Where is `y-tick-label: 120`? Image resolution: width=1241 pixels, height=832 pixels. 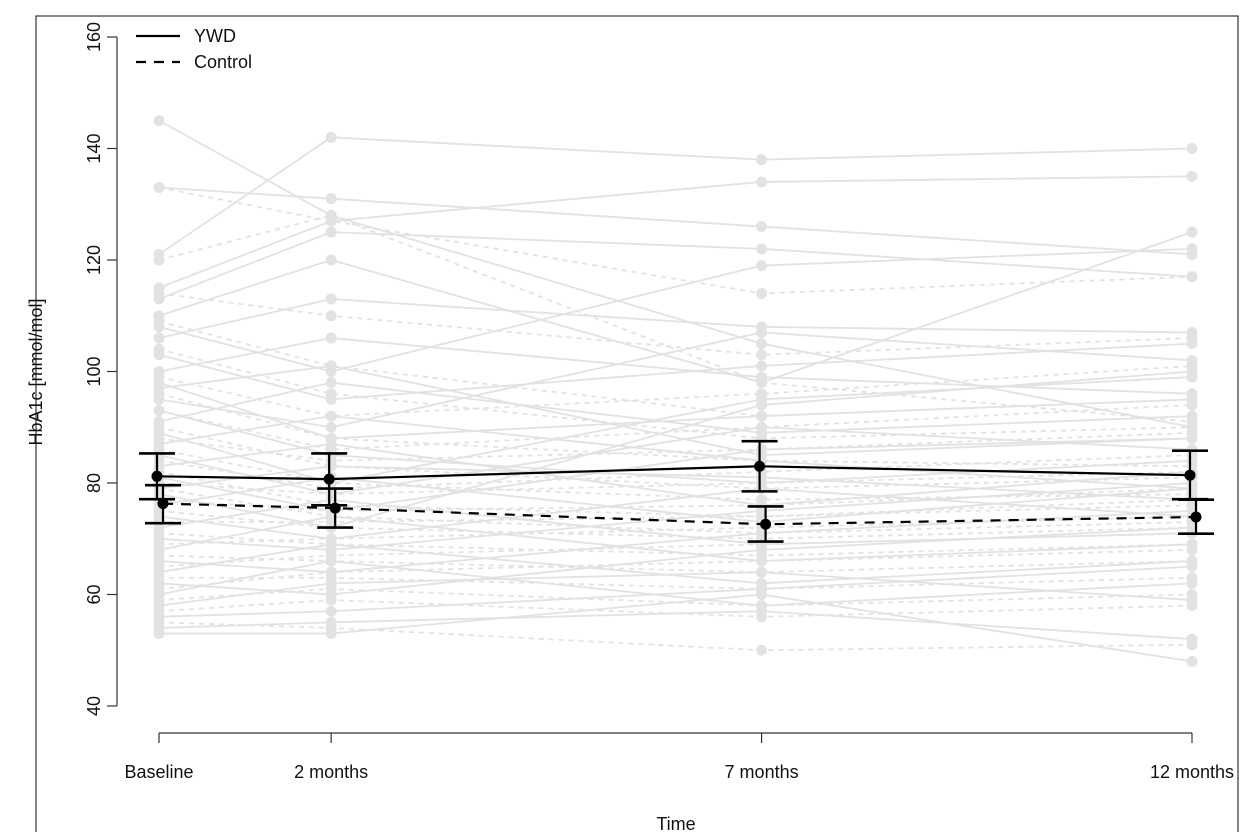 y-tick-label: 120 is located at coordinates (94, 260).